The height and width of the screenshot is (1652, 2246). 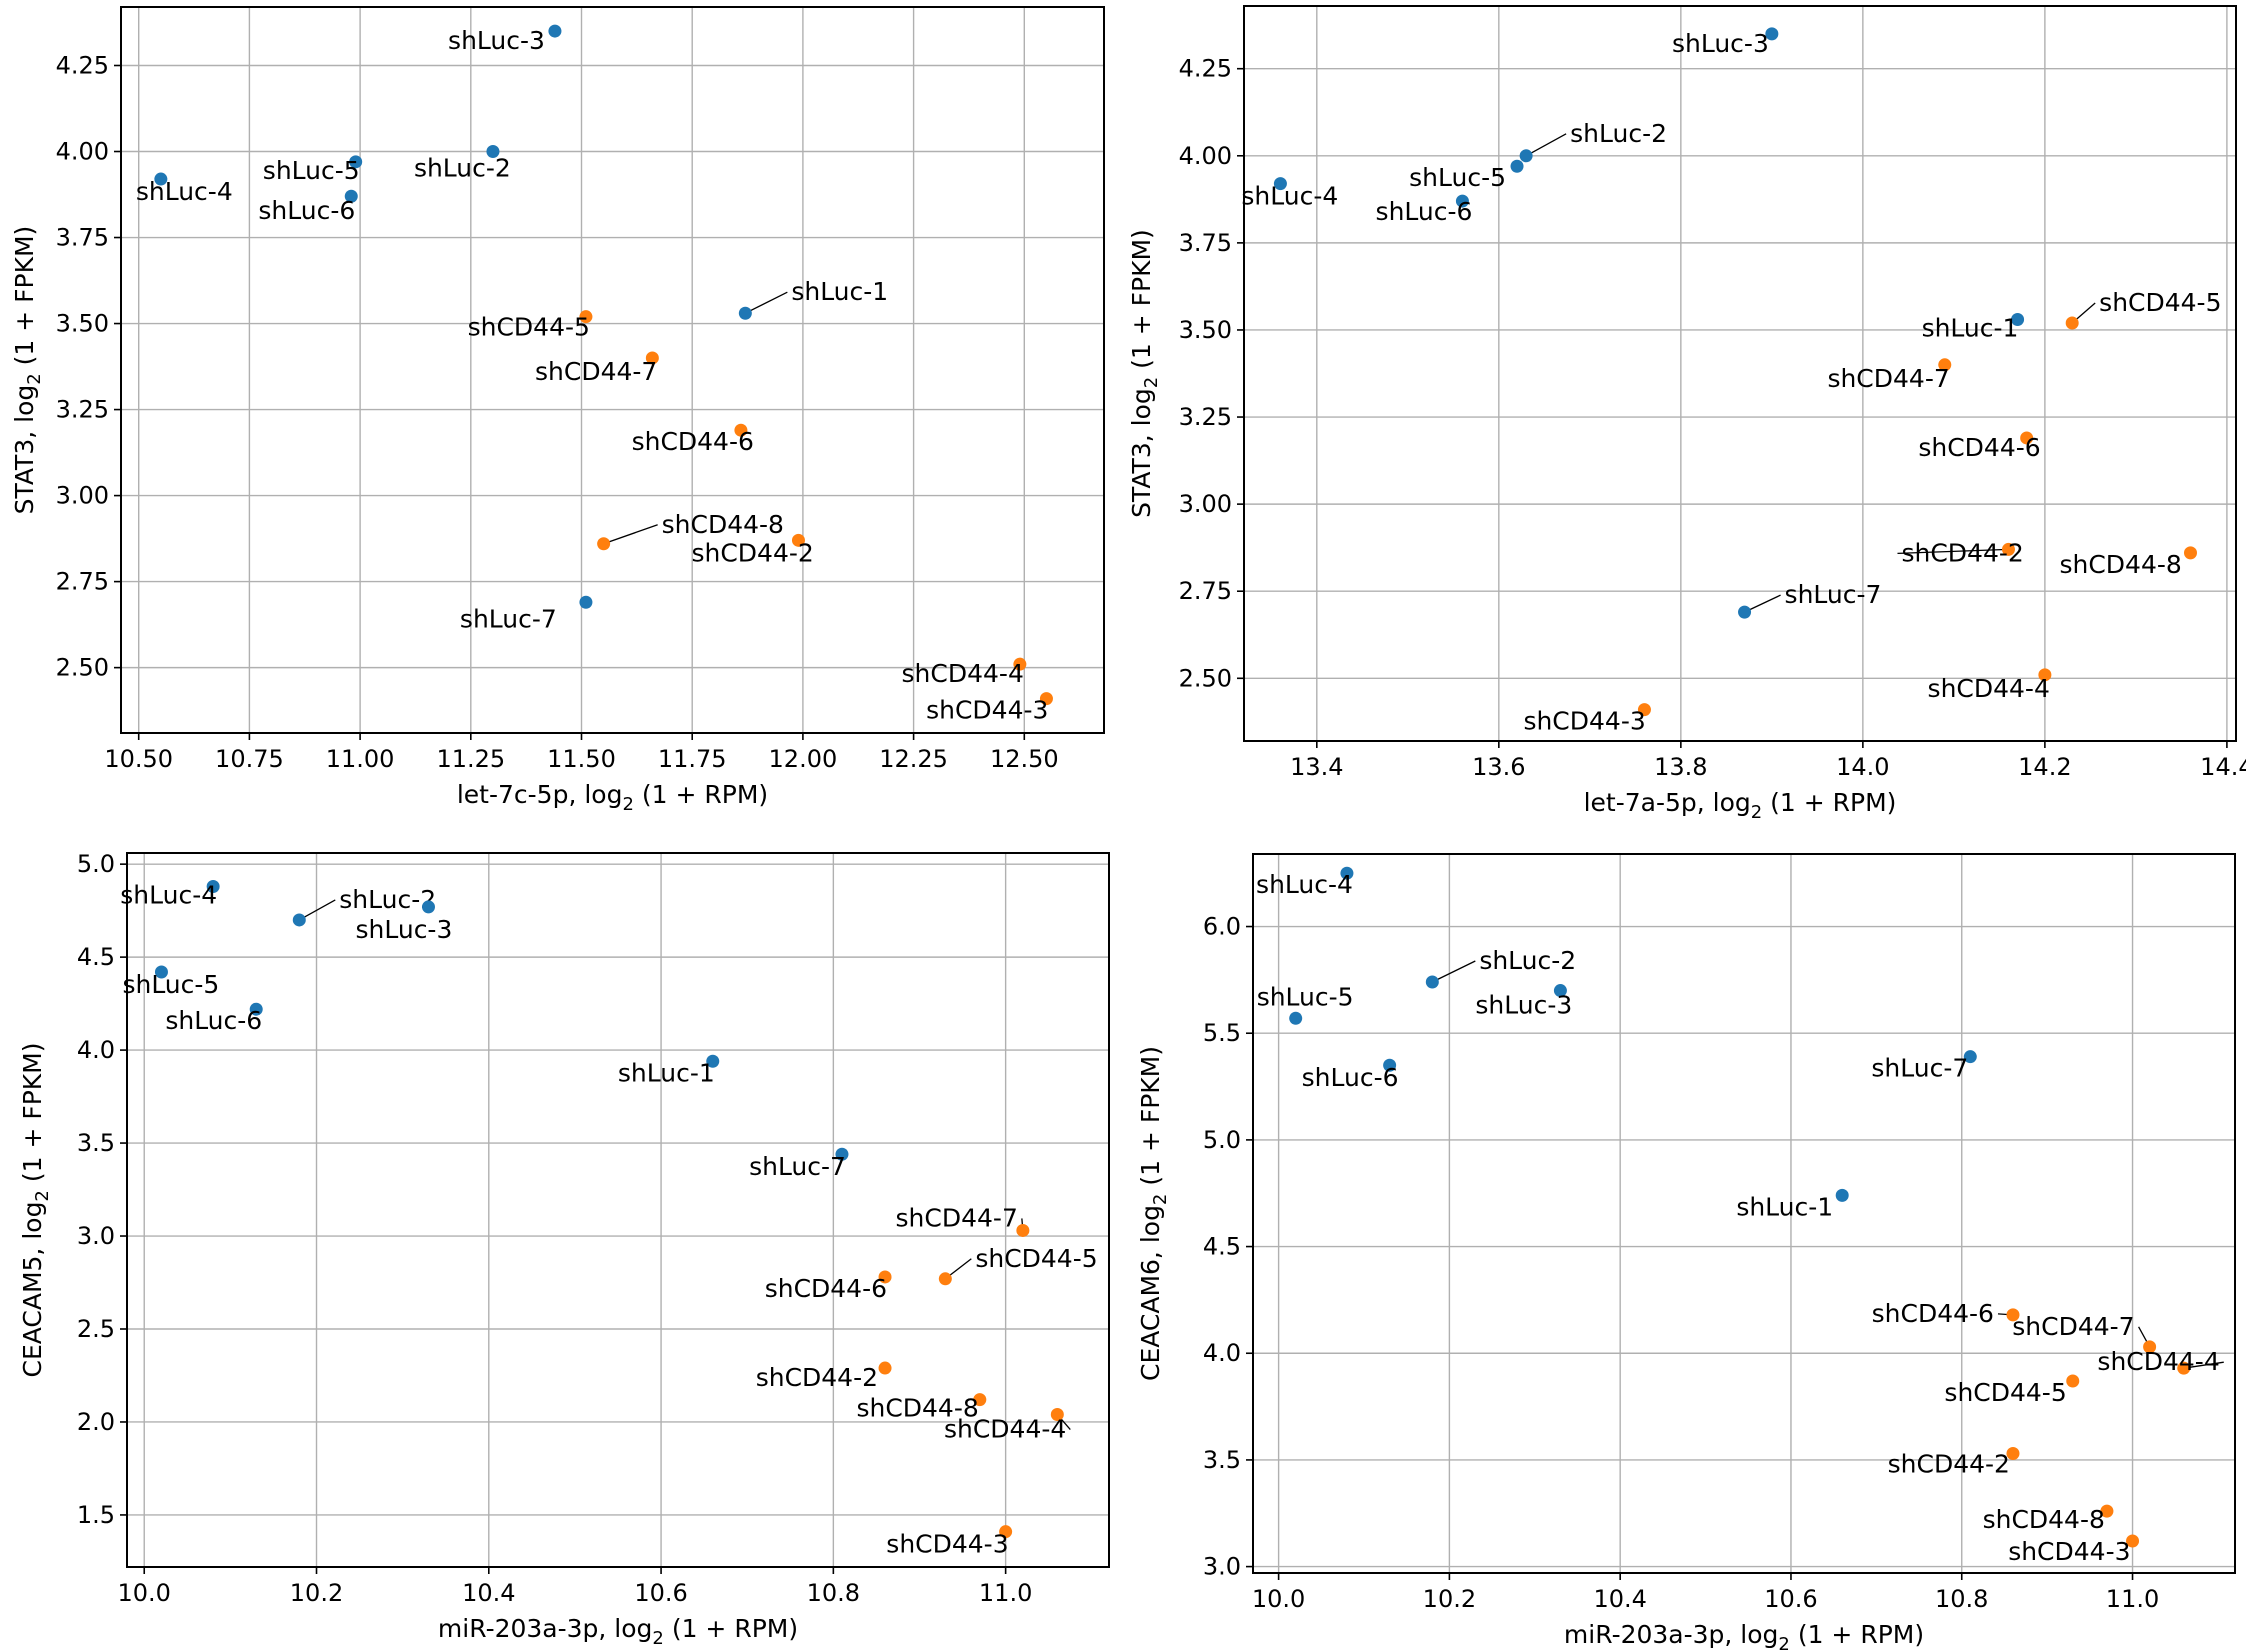 What do you see at coordinates (1584, 721) in the screenshot?
I see `point-label-shcd44-3: shCD44-3` at bounding box center [1584, 721].